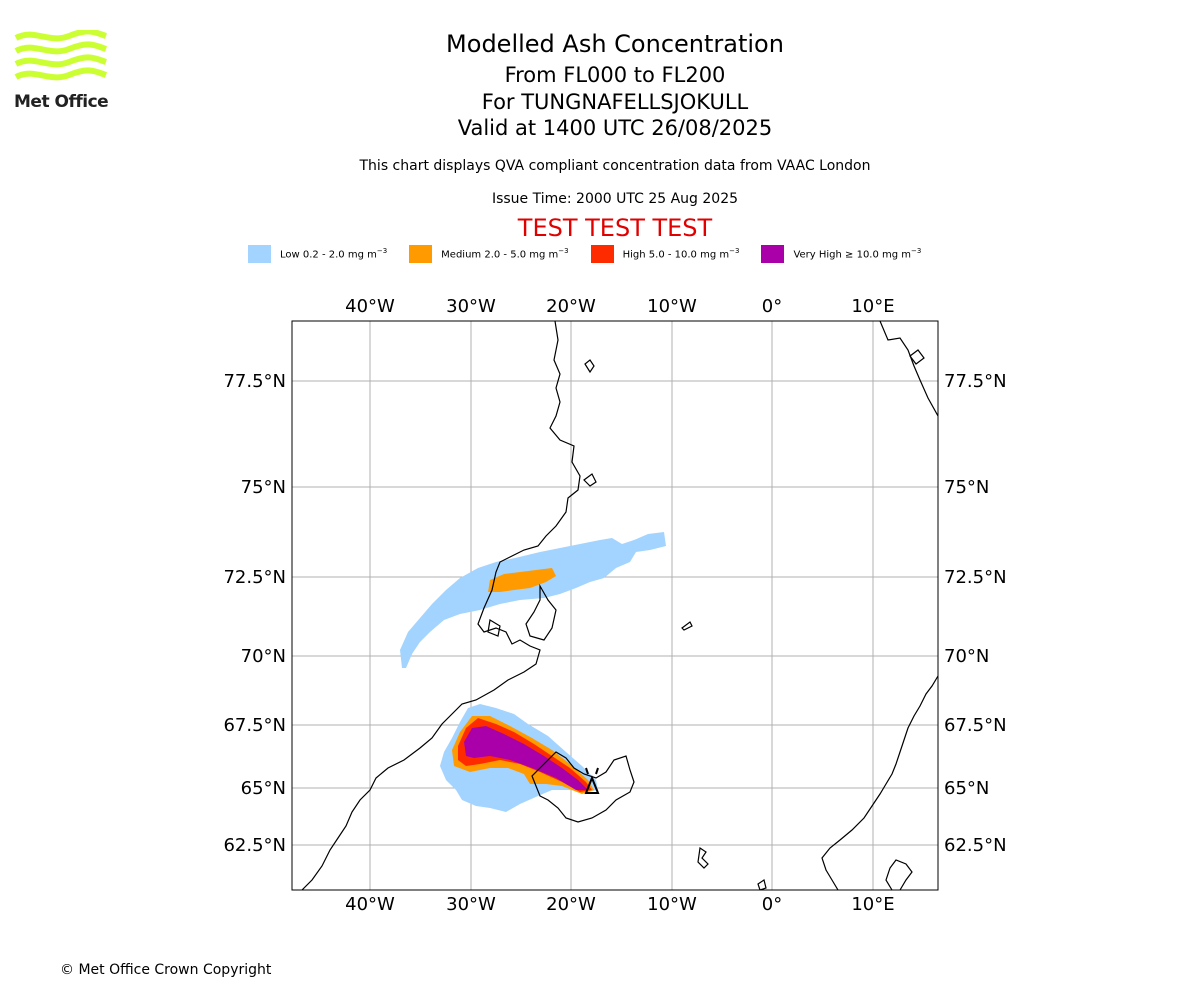  What do you see at coordinates (533, 600) in the screenshot?
I see `ash-plume-north` at bounding box center [533, 600].